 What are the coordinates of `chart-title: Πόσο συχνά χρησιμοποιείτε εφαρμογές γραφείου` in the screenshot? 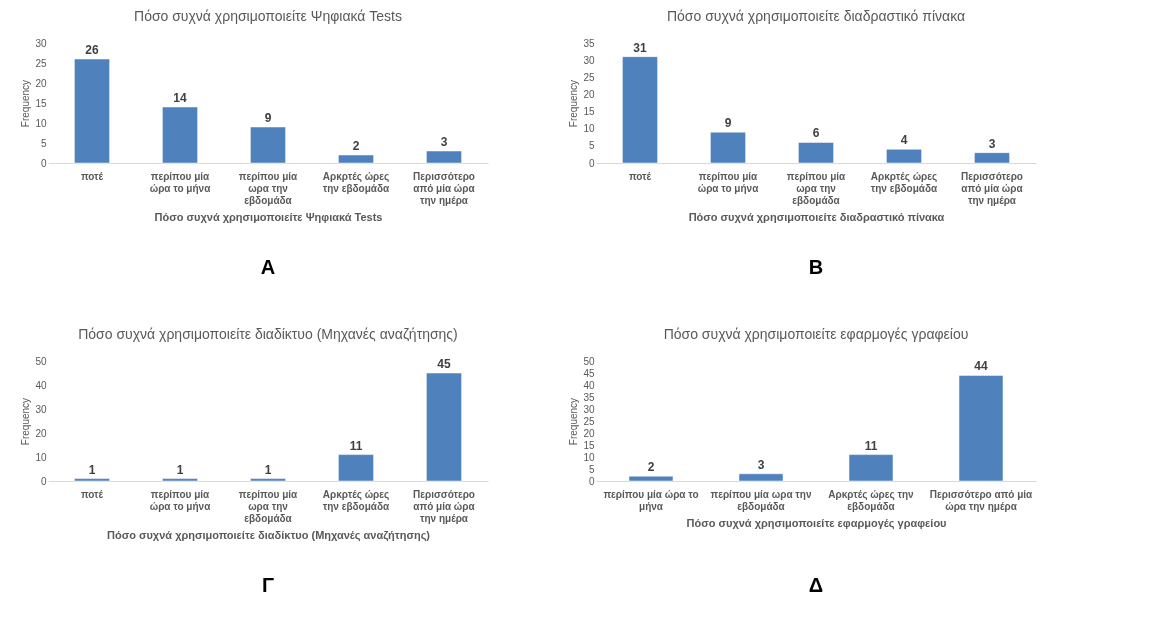 It's located at (816, 334).